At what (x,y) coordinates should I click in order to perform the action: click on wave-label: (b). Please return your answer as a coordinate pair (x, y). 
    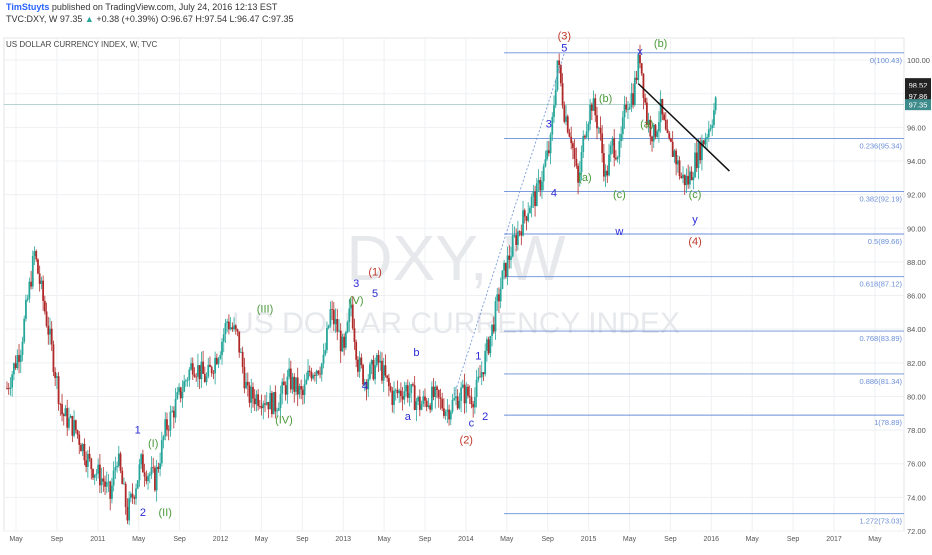
    Looking at the image, I should click on (605, 99).